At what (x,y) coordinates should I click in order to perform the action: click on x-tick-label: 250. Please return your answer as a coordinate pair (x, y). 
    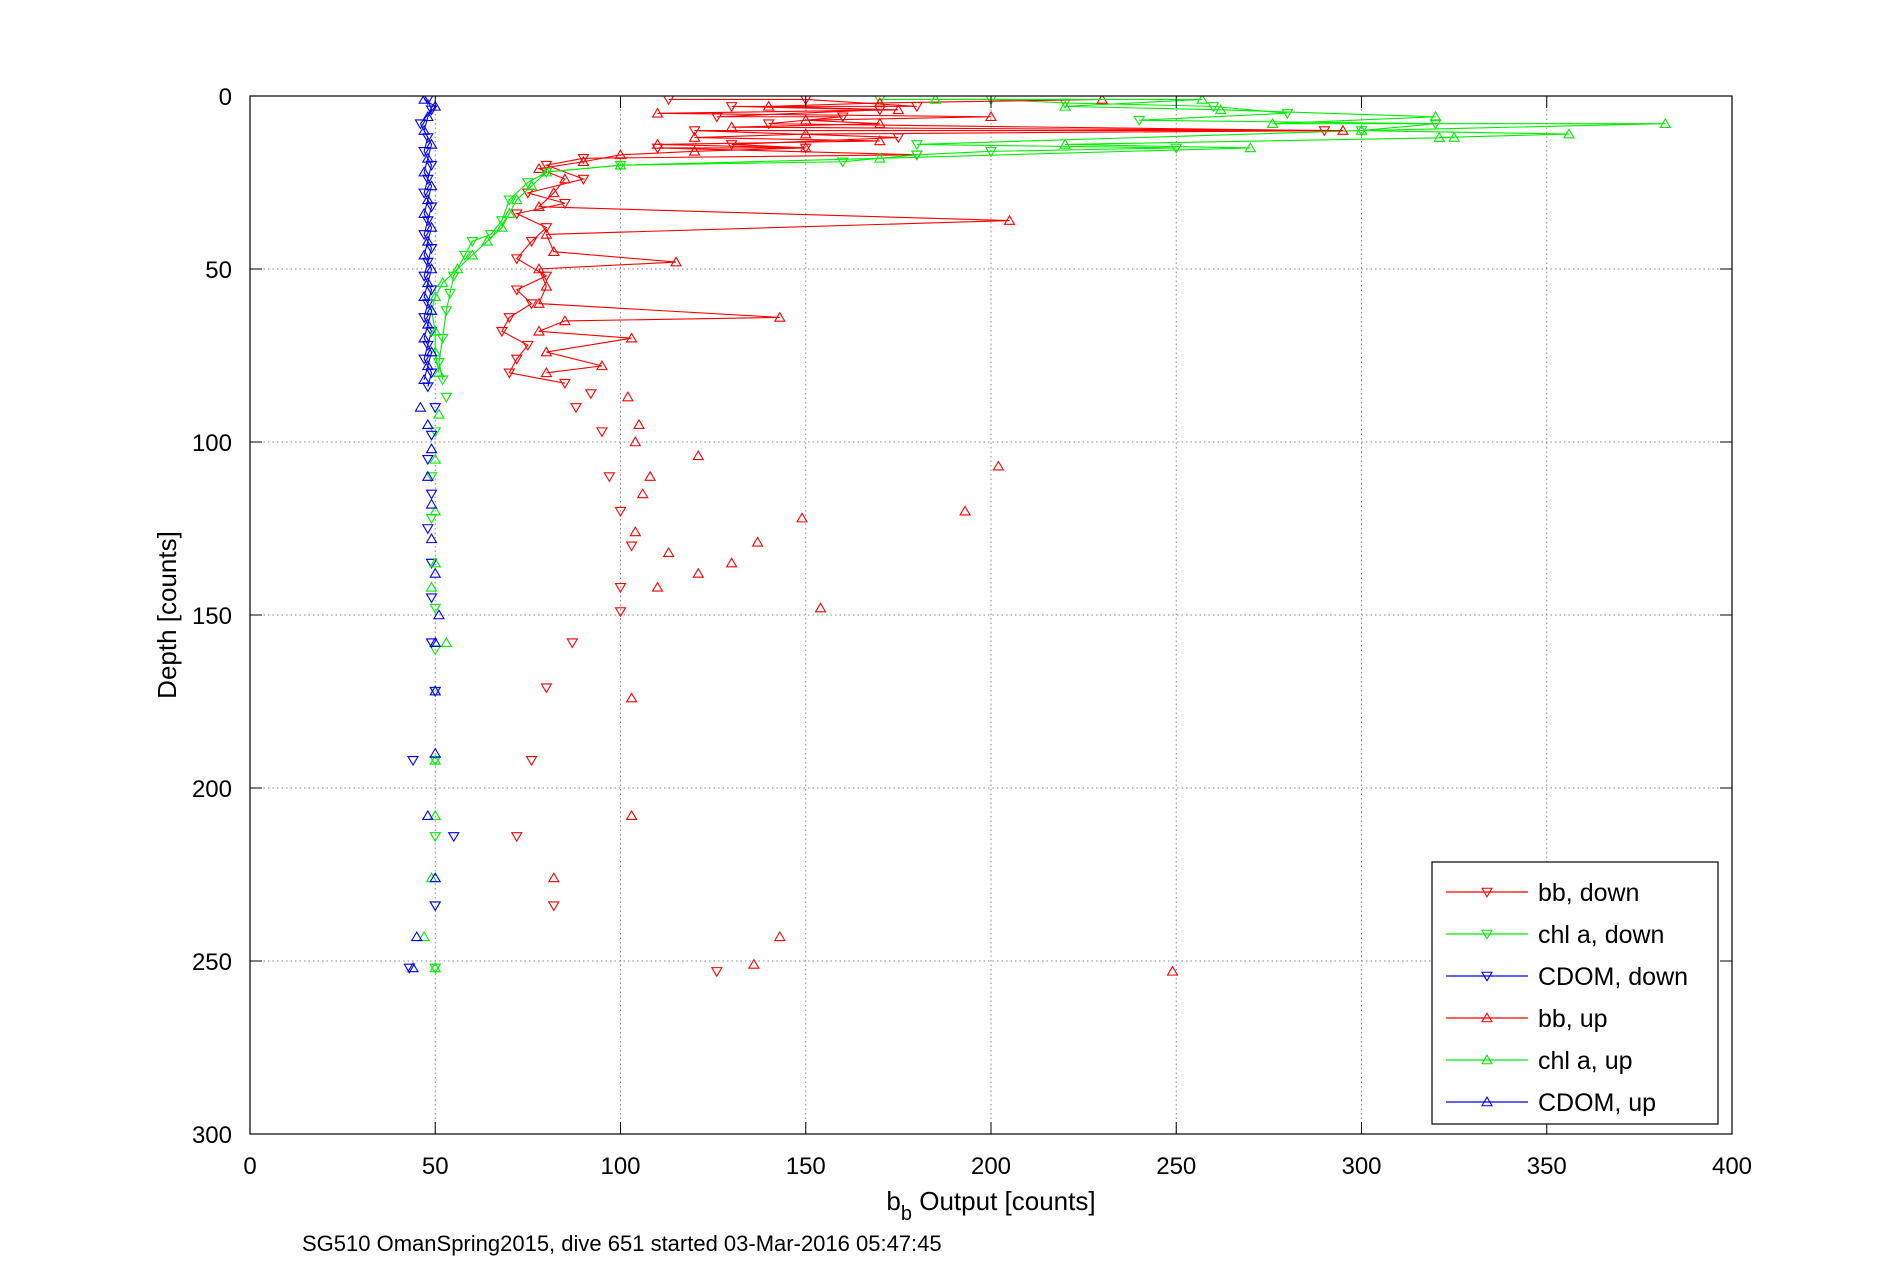
    Looking at the image, I should click on (1176, 1166).